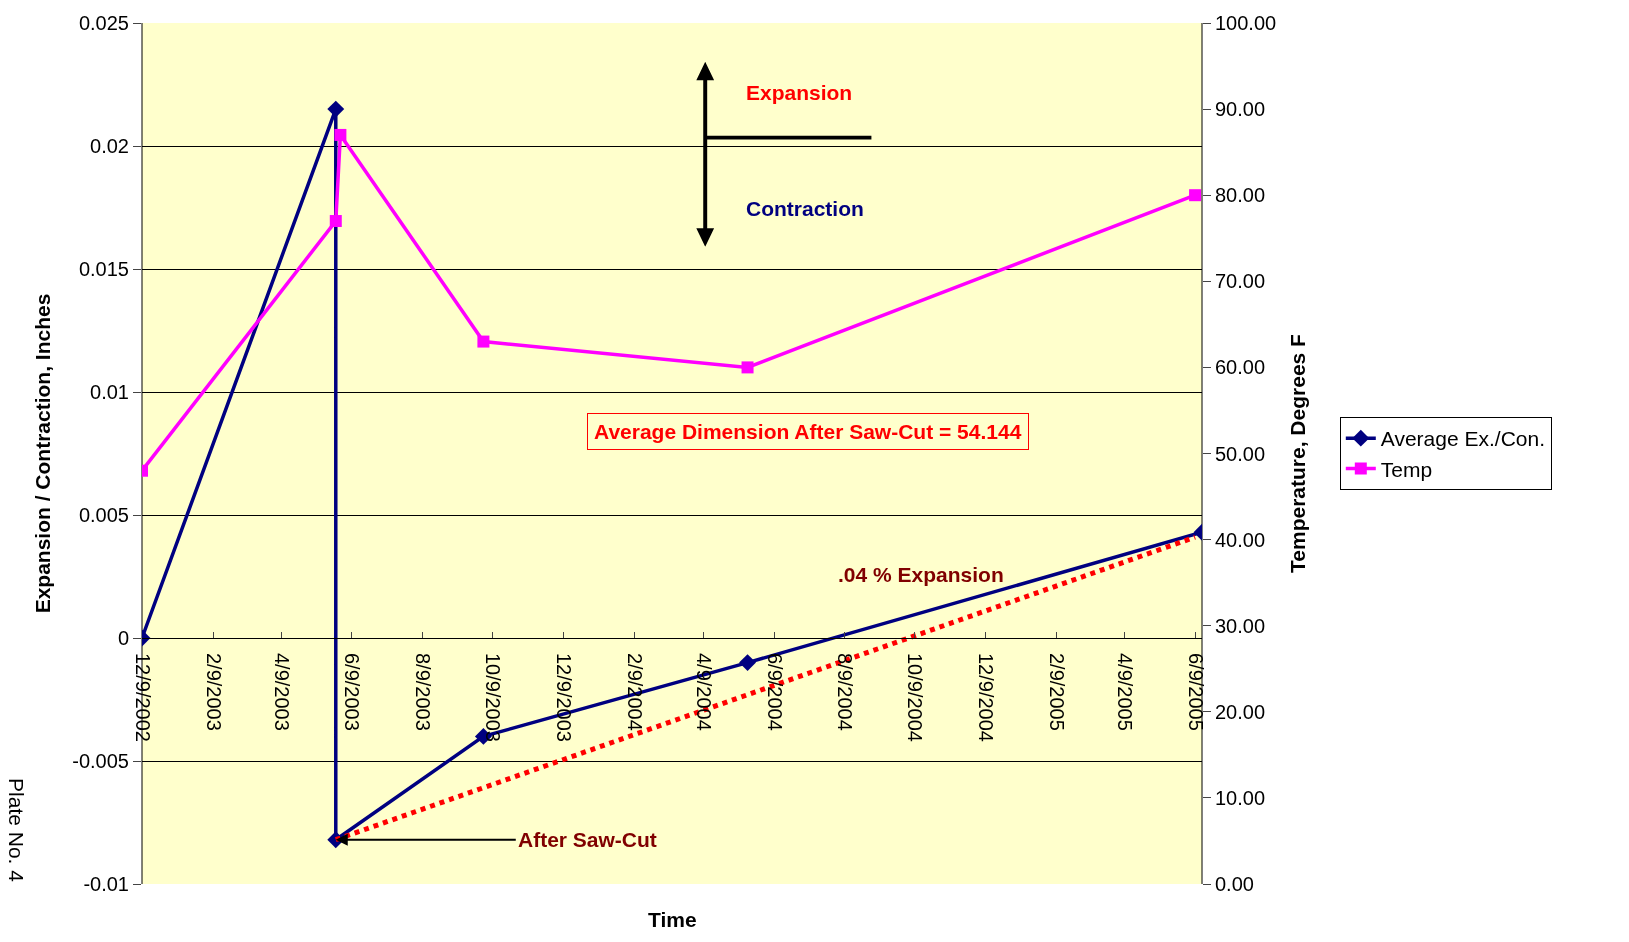 The height and width of the screenshot is (942, 1629). Describe the element at coordinates (1463, 439) in the screenshot. I see `legend-label: Average Ex./Con.` at that location.